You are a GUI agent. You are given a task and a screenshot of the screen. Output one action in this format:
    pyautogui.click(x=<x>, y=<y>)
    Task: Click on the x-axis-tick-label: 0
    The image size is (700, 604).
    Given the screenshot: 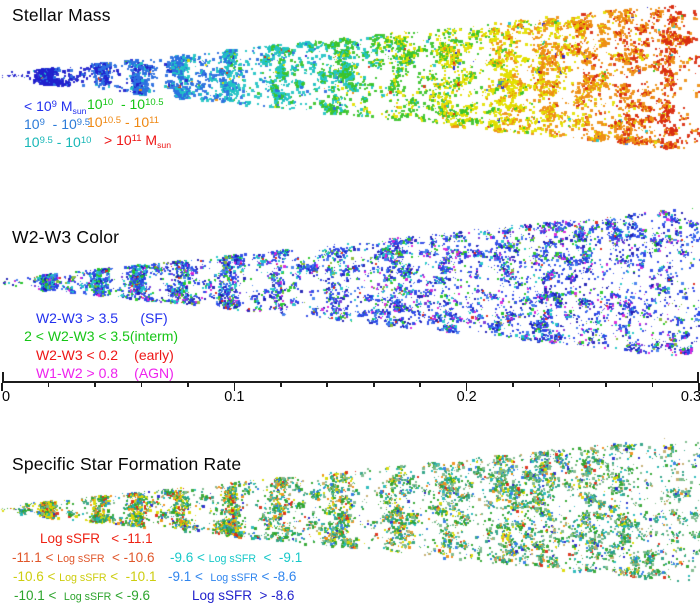 What is the action you would take?
    pyautogui.click(x=6, y=397)
    